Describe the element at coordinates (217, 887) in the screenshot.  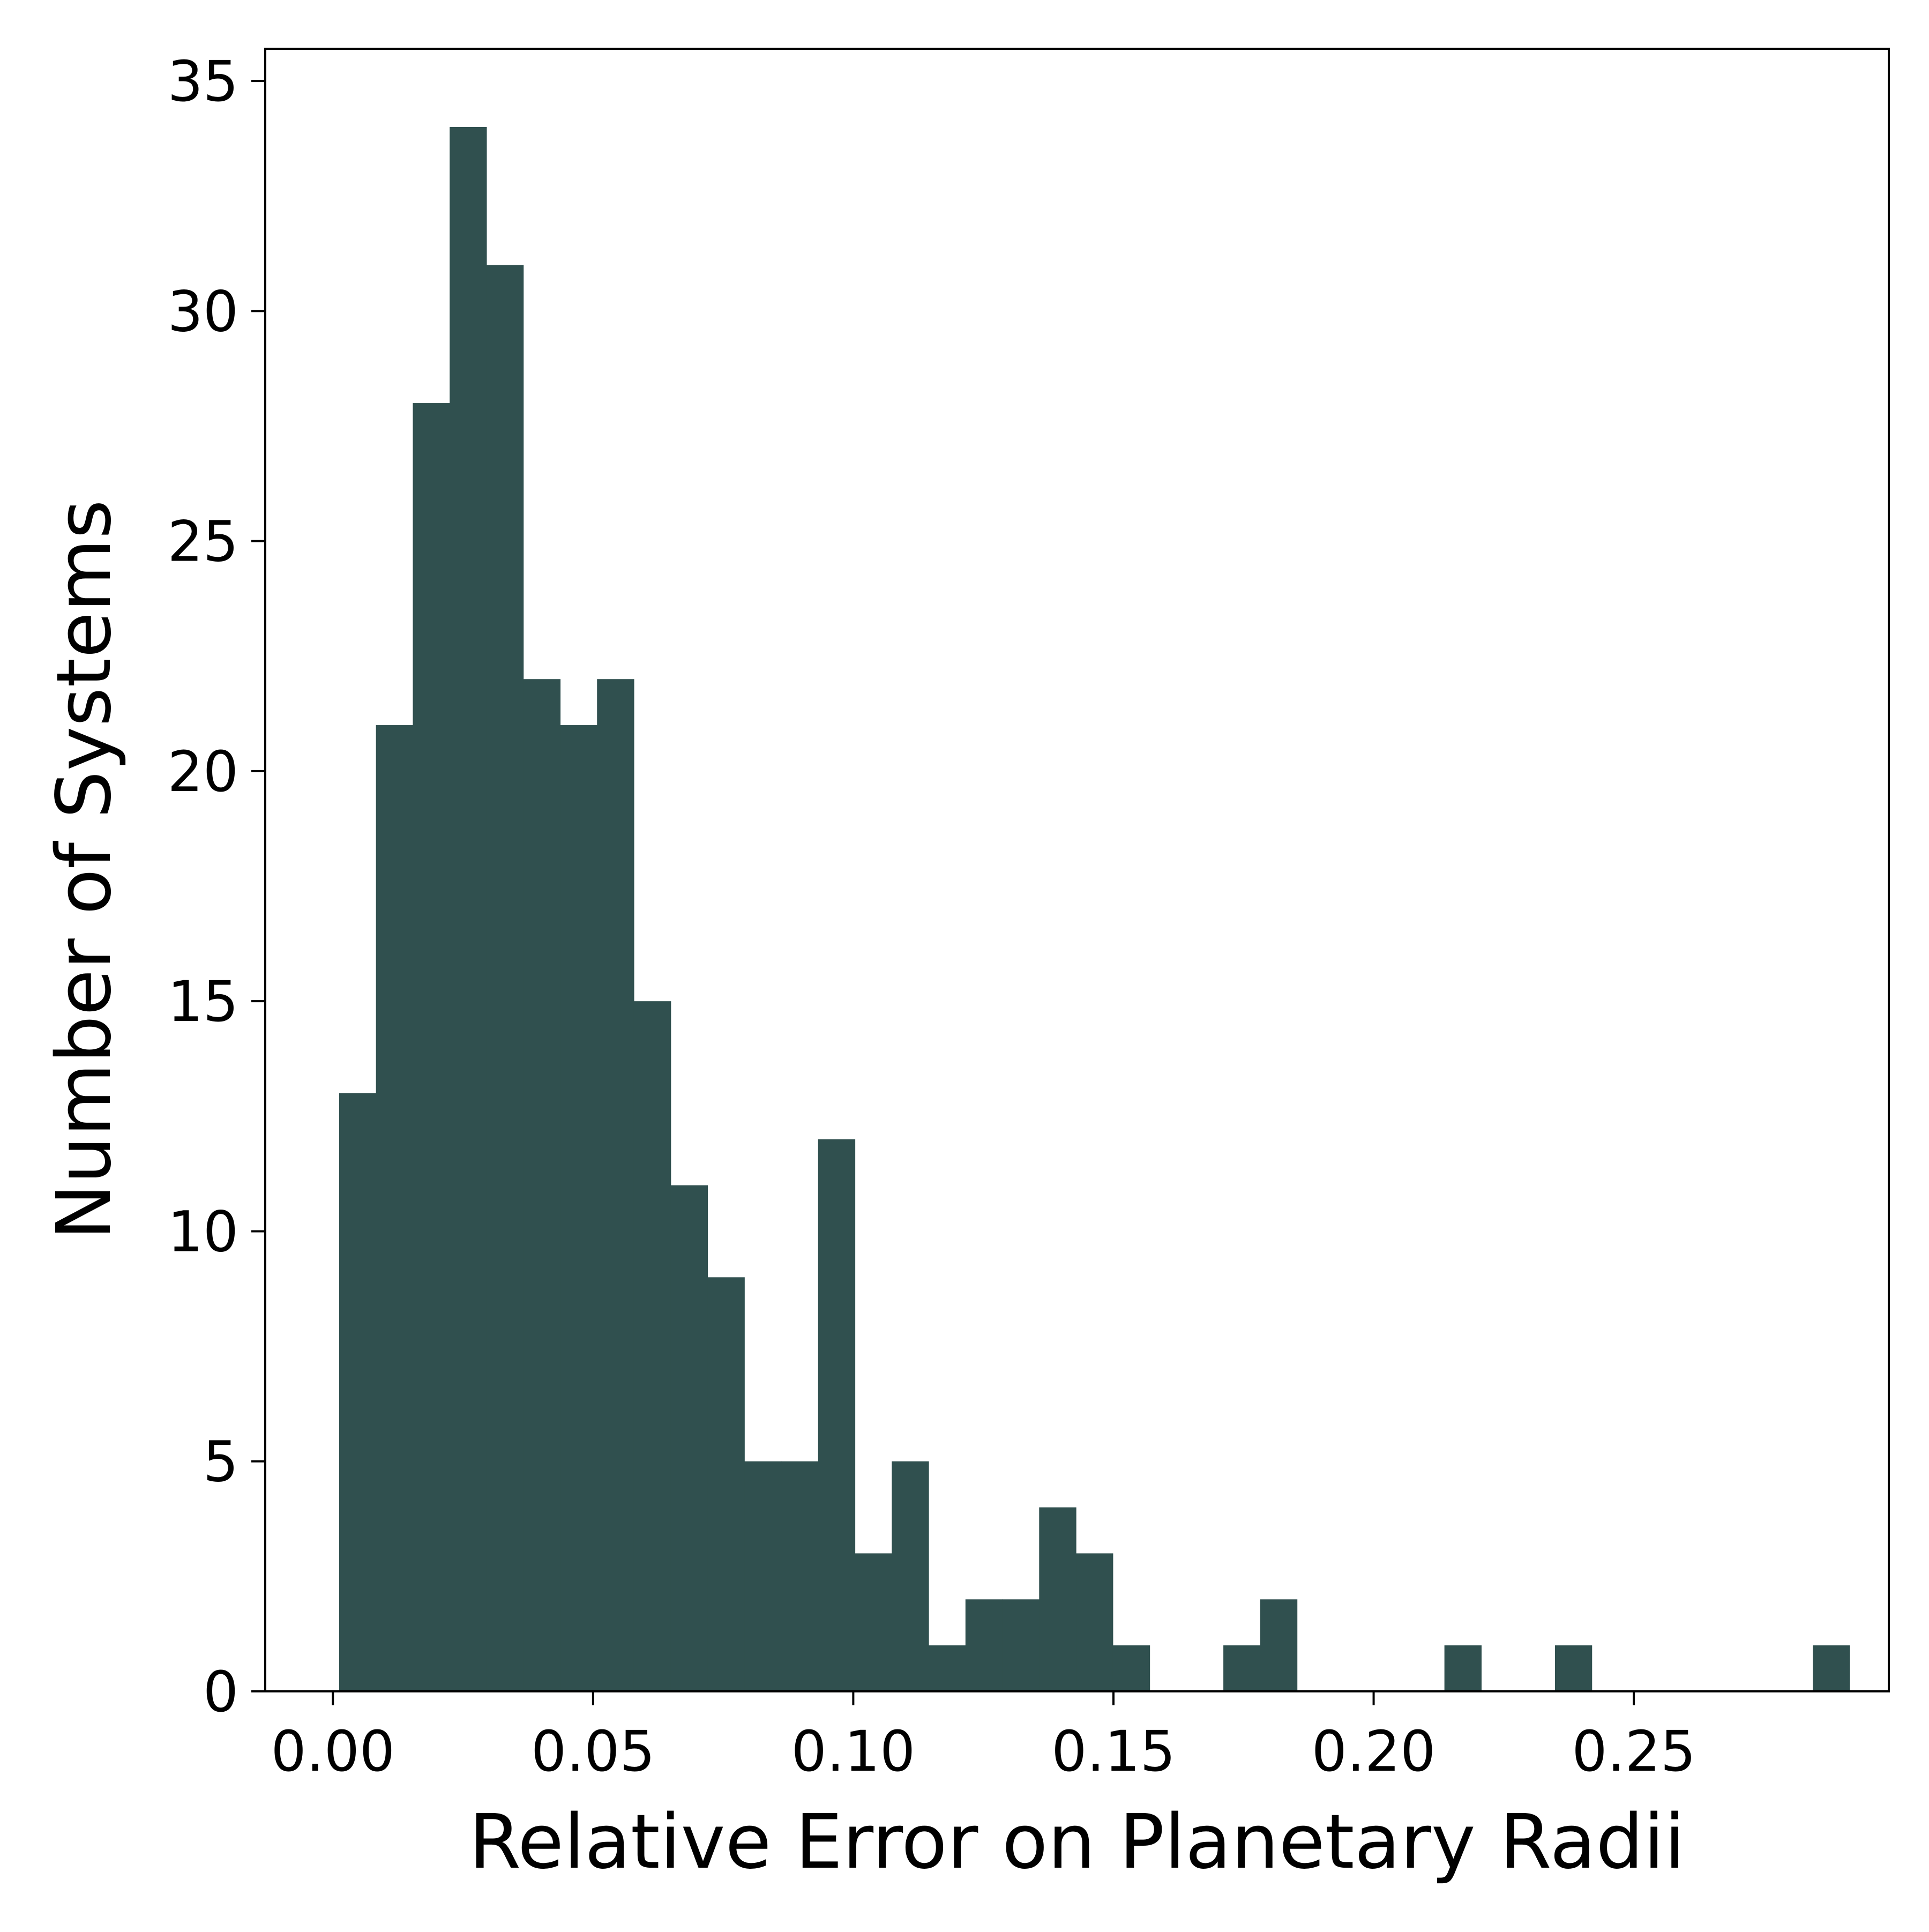
I see `y-axis-ticks: 0 5 10 15 20 25 30 35` at that location.